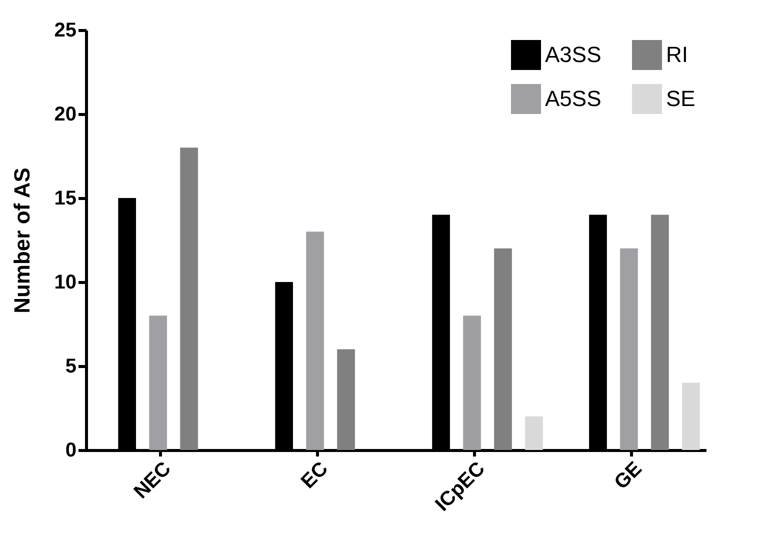  Describe the element at coordinates (21, 241) in the screenshot. I see `y-axis-title: Number of AS` at that location.